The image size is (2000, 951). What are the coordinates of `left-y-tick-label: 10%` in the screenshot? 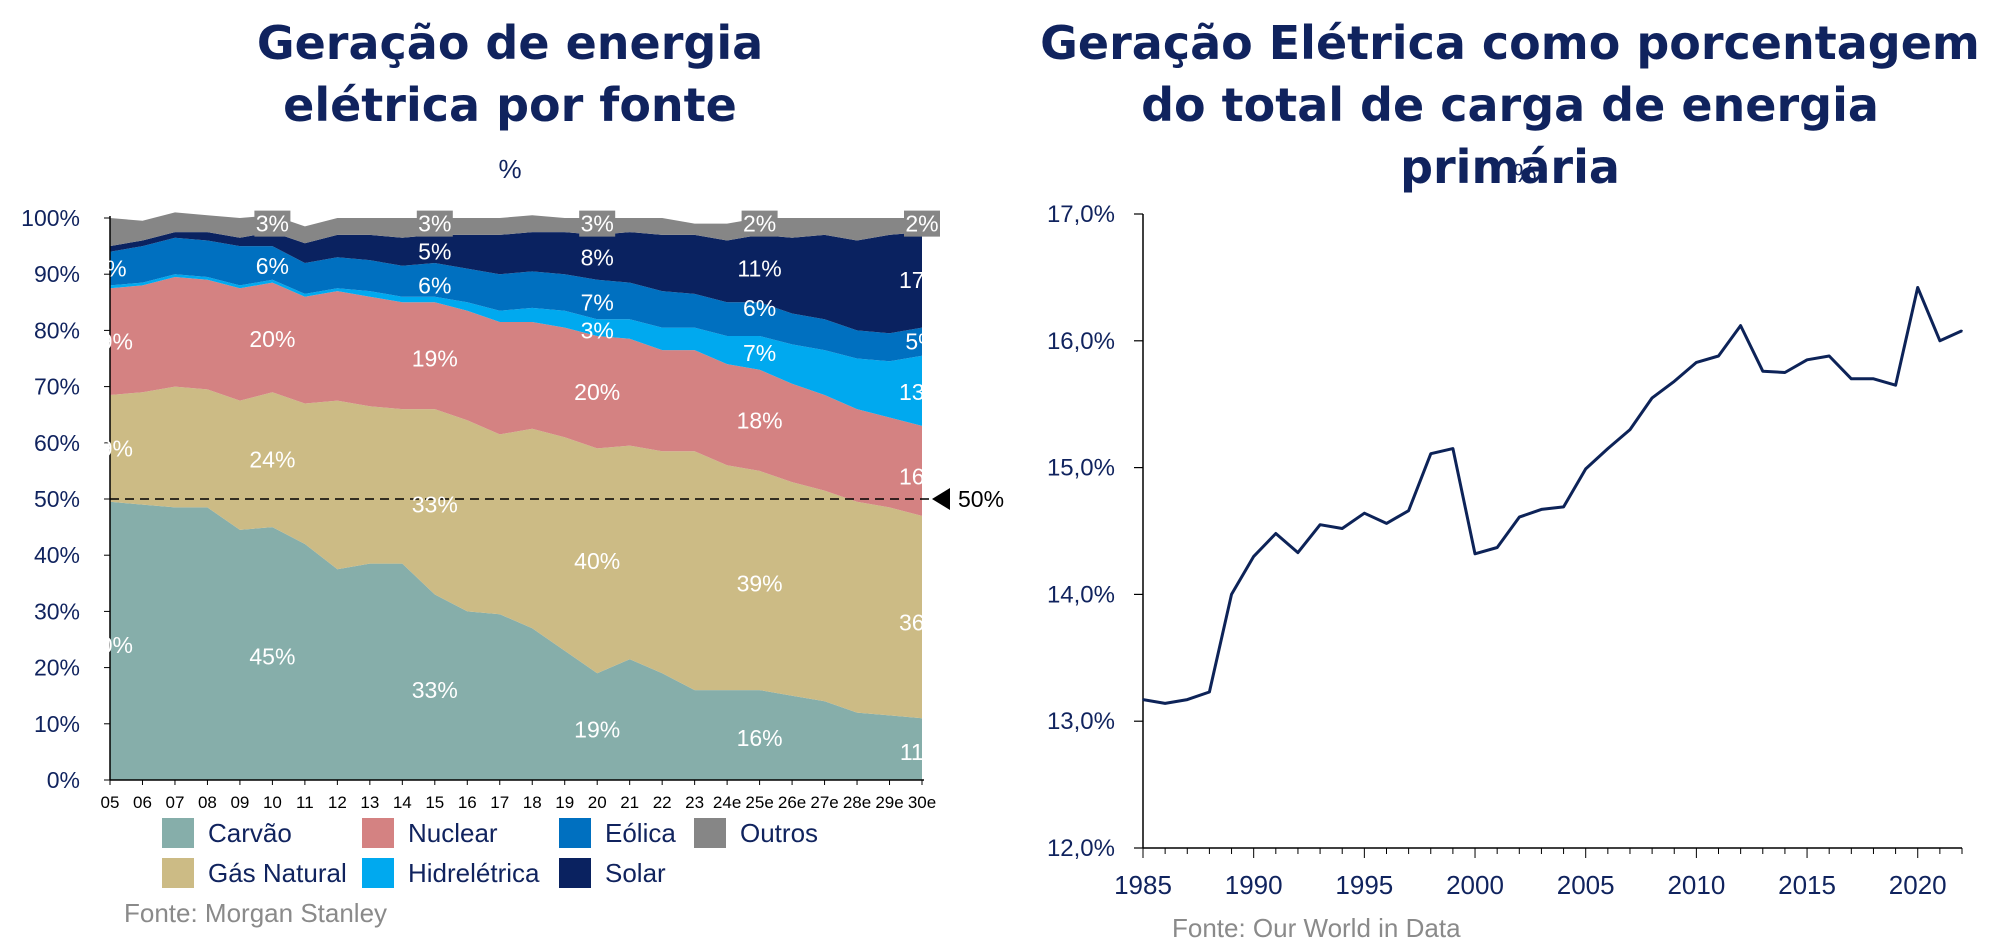 It's located at (57, 724).